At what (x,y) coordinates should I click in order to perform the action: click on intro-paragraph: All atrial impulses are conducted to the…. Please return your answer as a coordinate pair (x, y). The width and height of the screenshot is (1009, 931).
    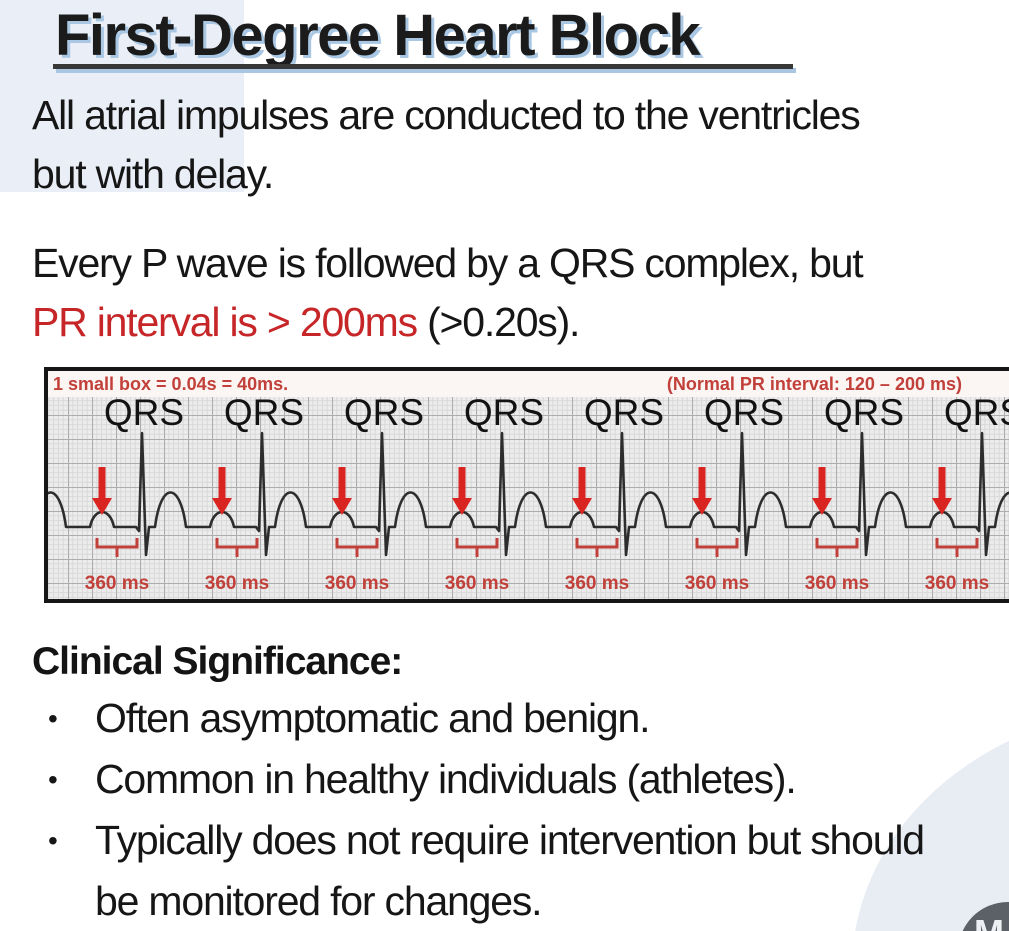
    Looking at the image, I should click on (520, 145).